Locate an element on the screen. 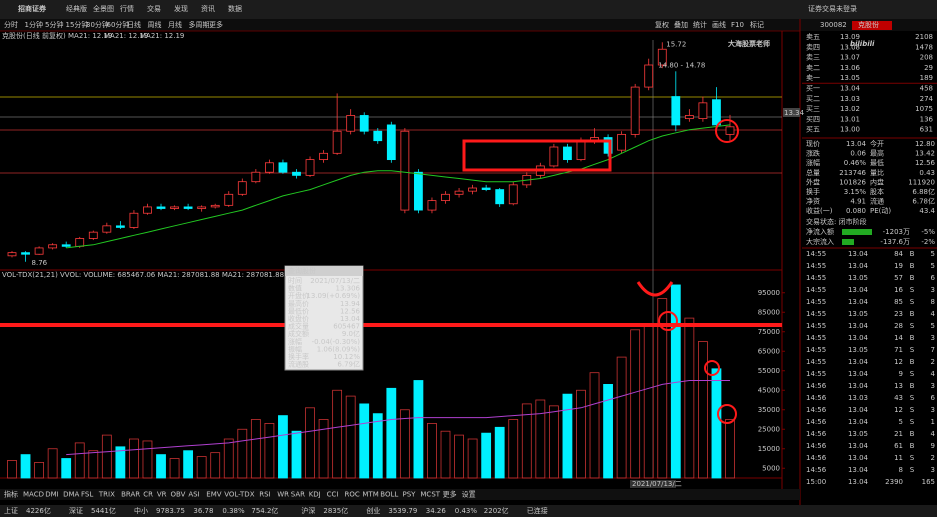  tool-button: 叠加 is located at coordinates (681, 24).